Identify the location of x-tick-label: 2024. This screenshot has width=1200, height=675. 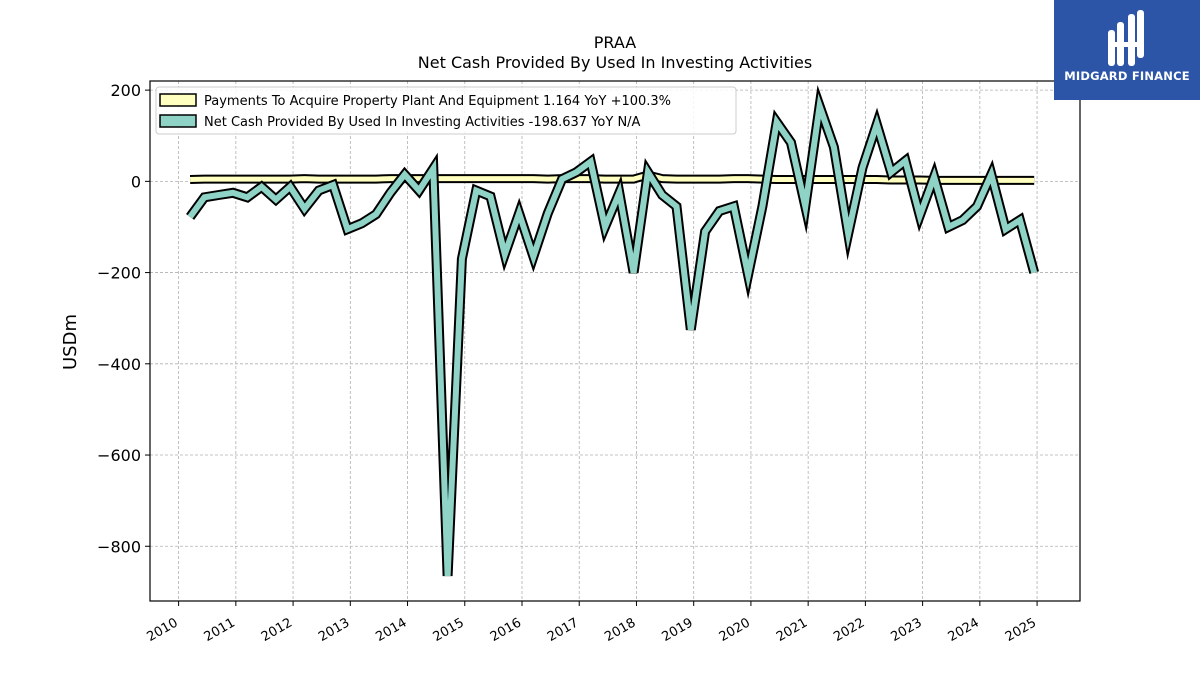
(964, 630).